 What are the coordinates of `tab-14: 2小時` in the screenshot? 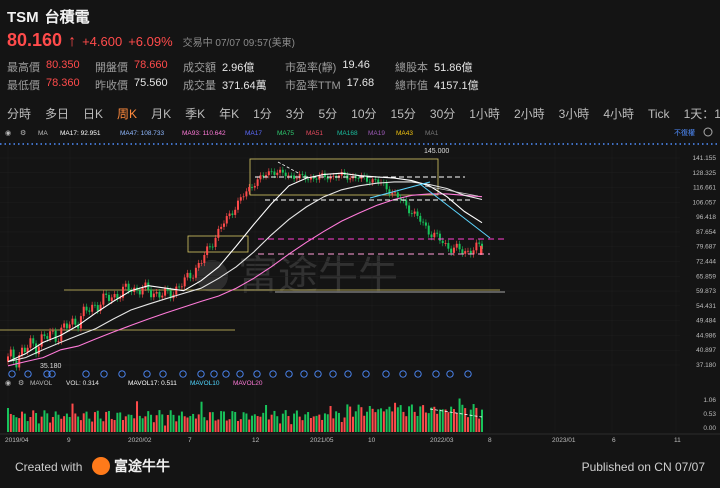 It's located at (529, 114).